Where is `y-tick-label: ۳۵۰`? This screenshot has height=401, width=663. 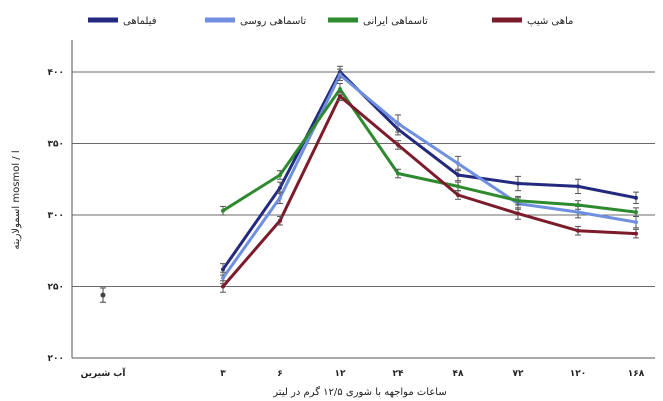 y-tick-label: ۳۵۰ is located at coordinates (56, 145).